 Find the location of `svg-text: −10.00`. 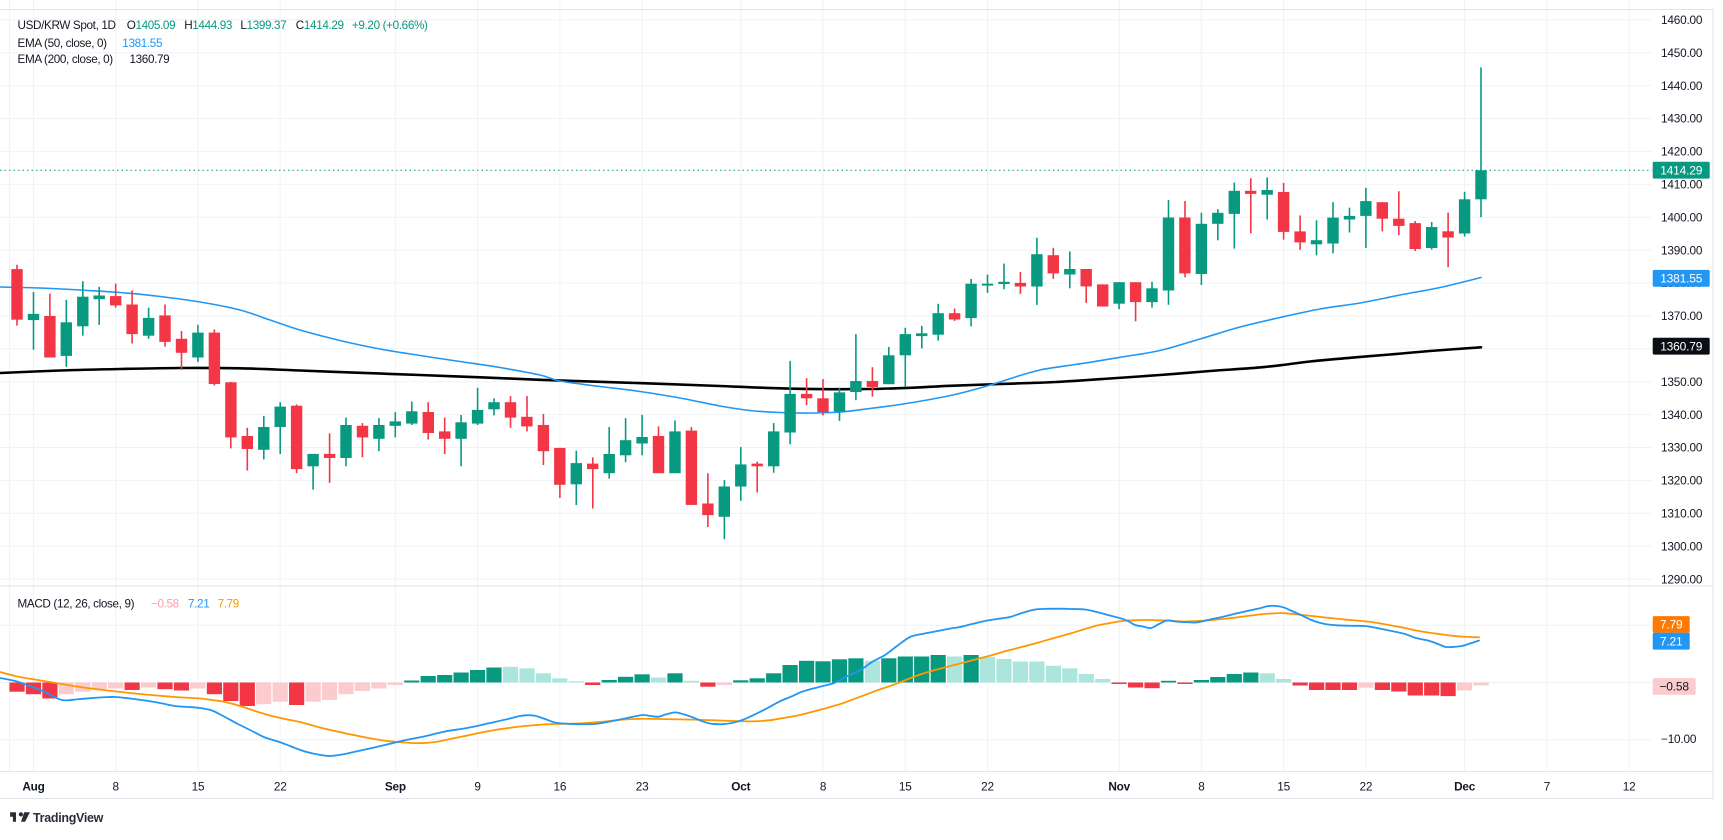

svg-text: −10.00 is located at coordinates (1679, 739).